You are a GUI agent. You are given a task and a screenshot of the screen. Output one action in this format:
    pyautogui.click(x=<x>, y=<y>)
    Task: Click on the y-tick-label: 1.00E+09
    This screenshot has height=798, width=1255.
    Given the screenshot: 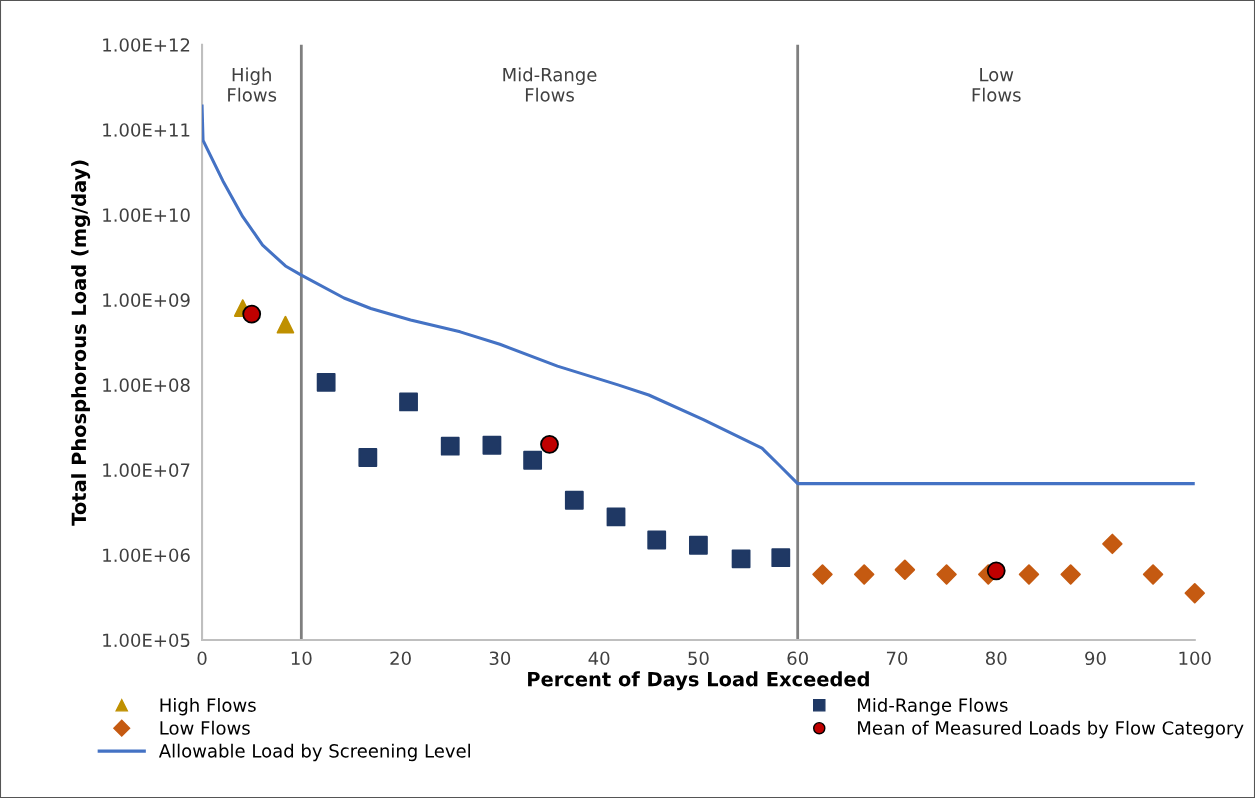 What is the action you would take?
    pyautogui.click(x=146, y=300)
    